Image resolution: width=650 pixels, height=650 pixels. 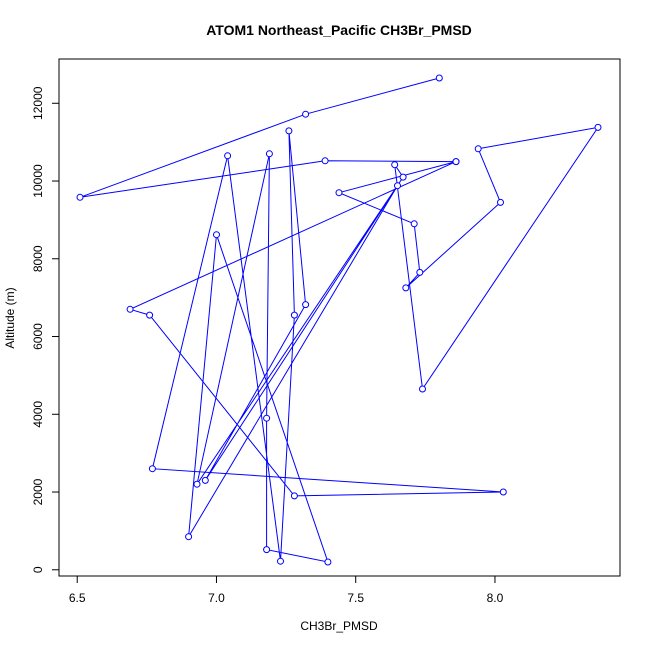 What do you see at coordinates (38, 181) in the screenshot?
I see `y-tick-label: 10000` at bounding box center [38, 181].